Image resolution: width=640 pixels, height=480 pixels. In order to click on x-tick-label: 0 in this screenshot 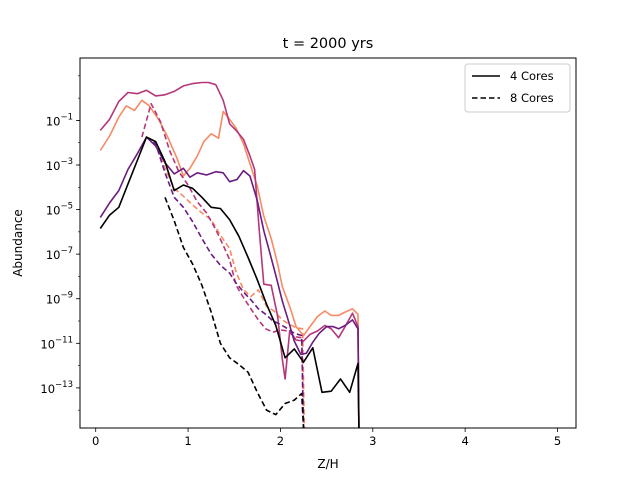, I will do `click(95, 441)`.